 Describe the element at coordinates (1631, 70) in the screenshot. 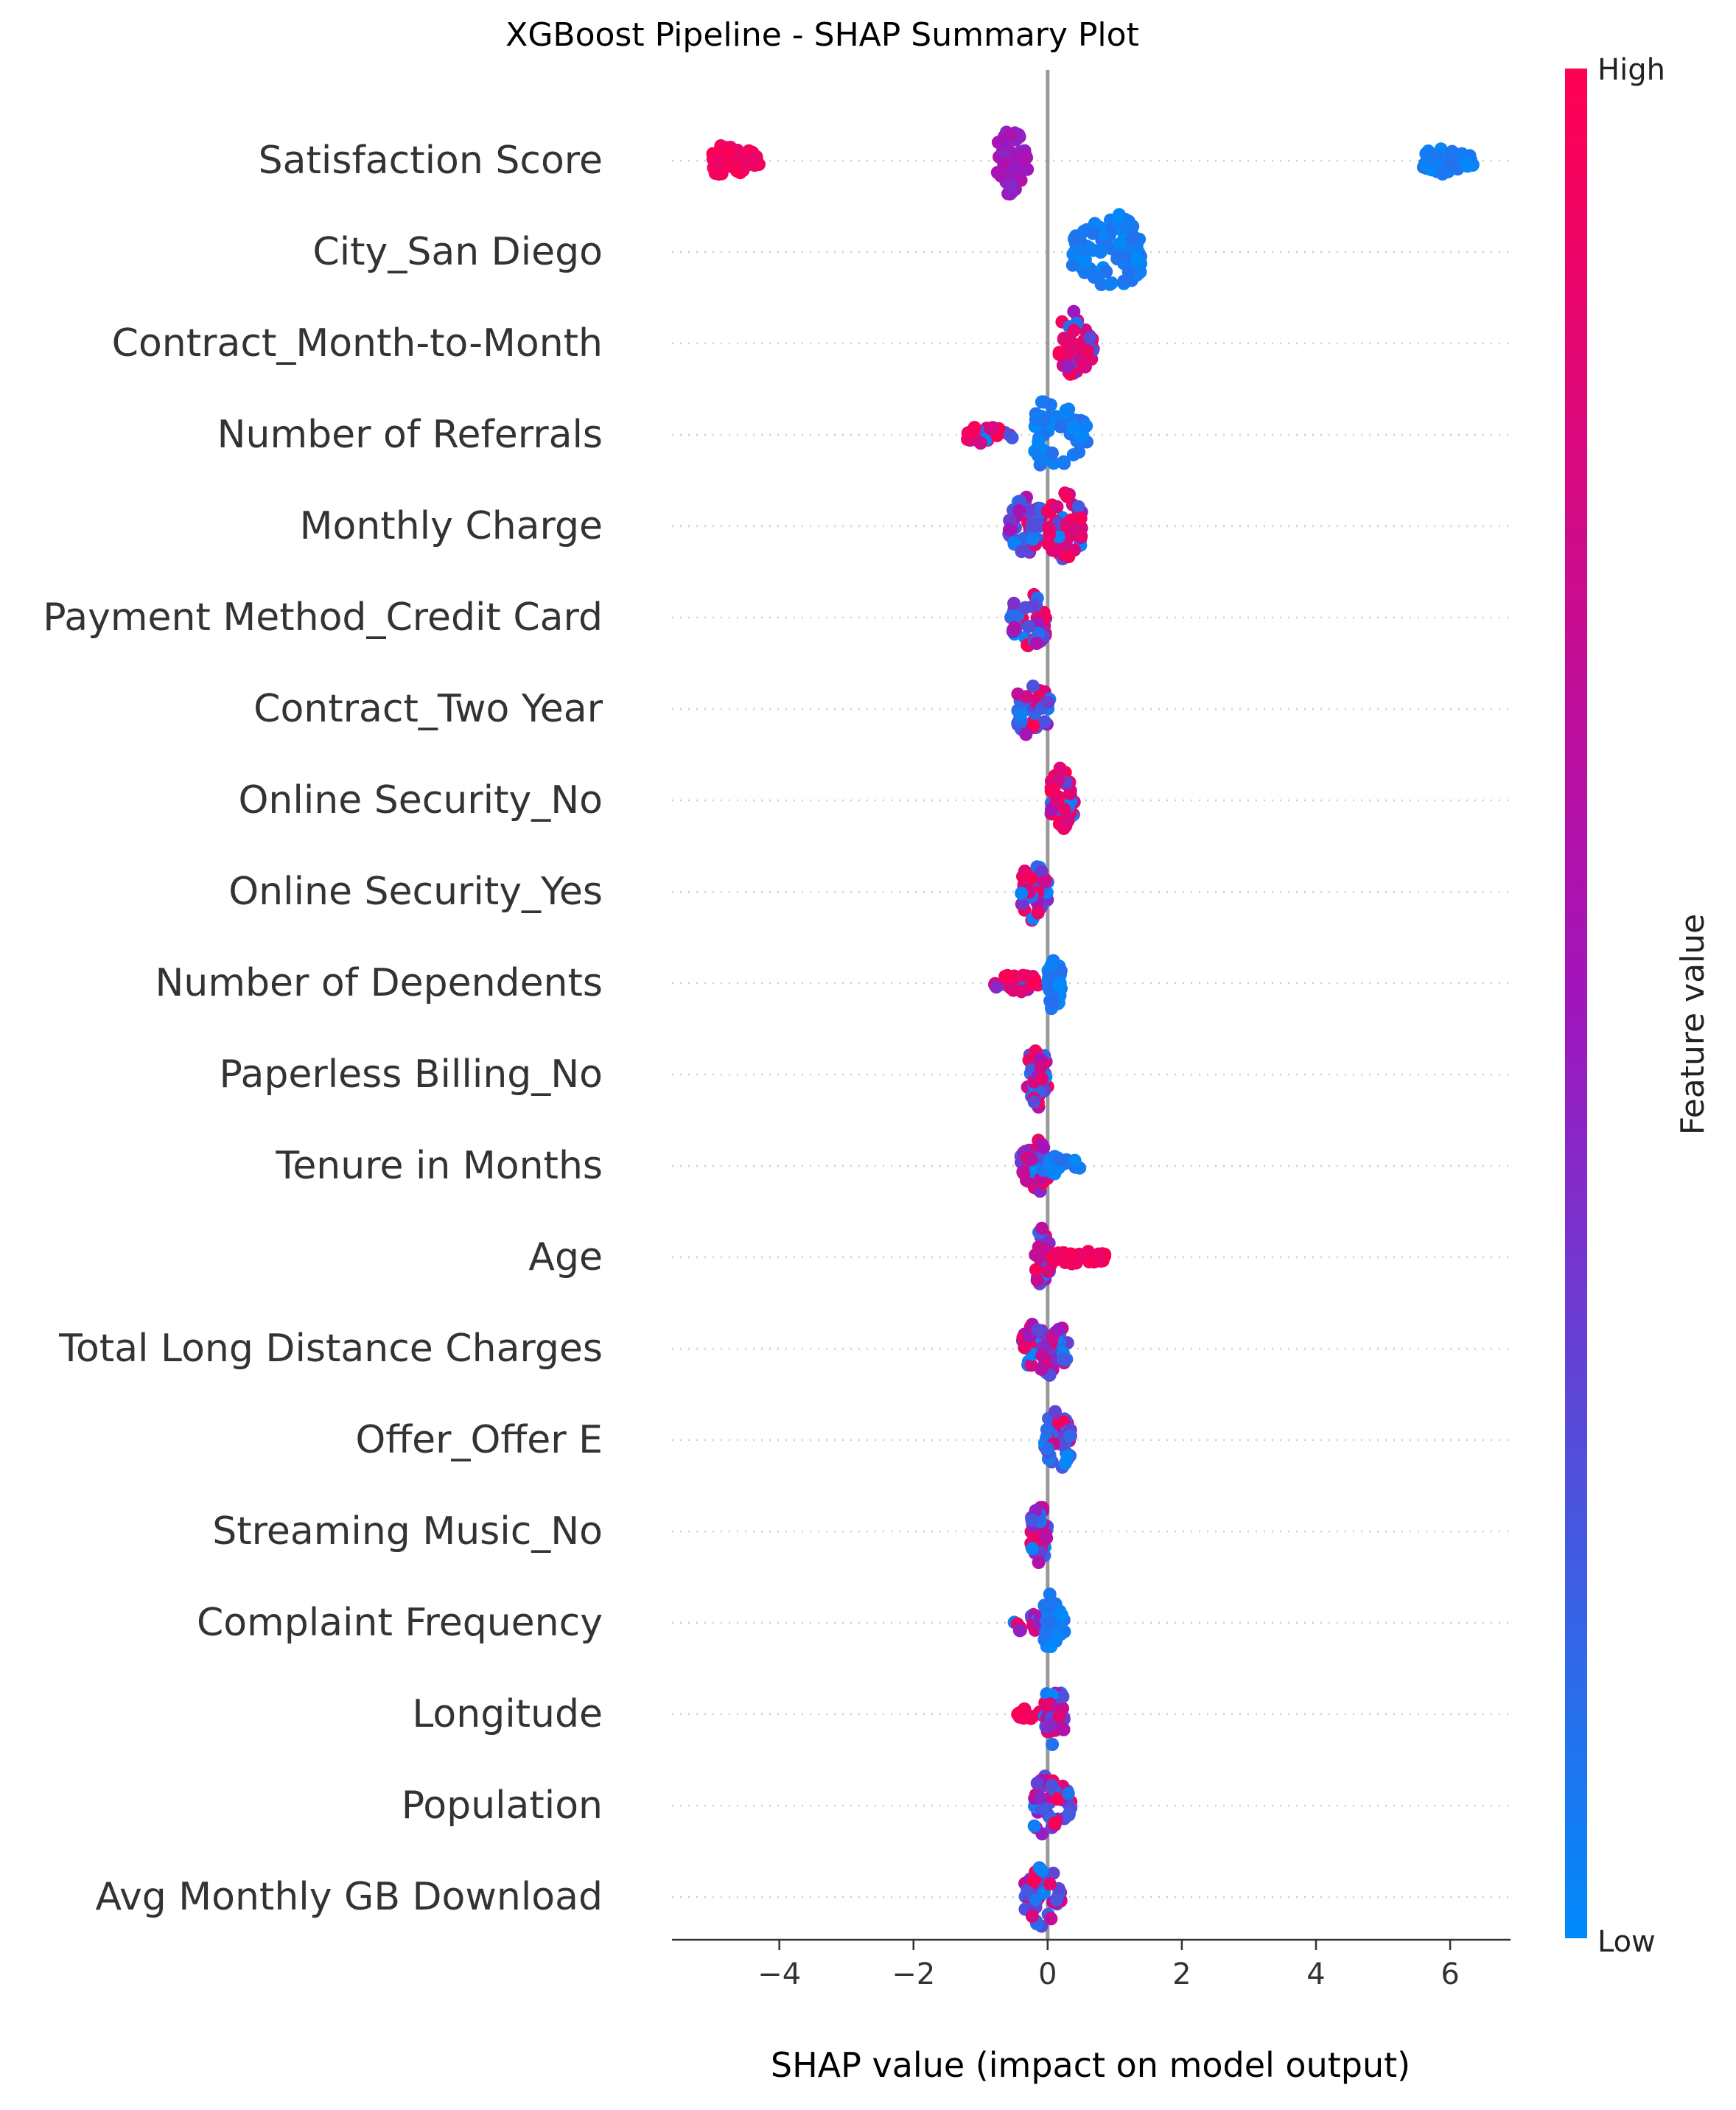

I see `colorbar-high-label: High` at that location.